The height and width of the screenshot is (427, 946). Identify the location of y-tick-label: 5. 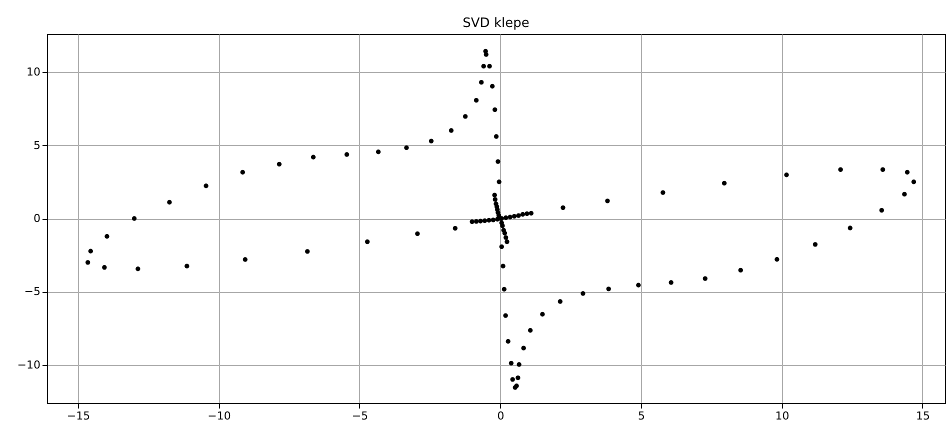
(37, 145).